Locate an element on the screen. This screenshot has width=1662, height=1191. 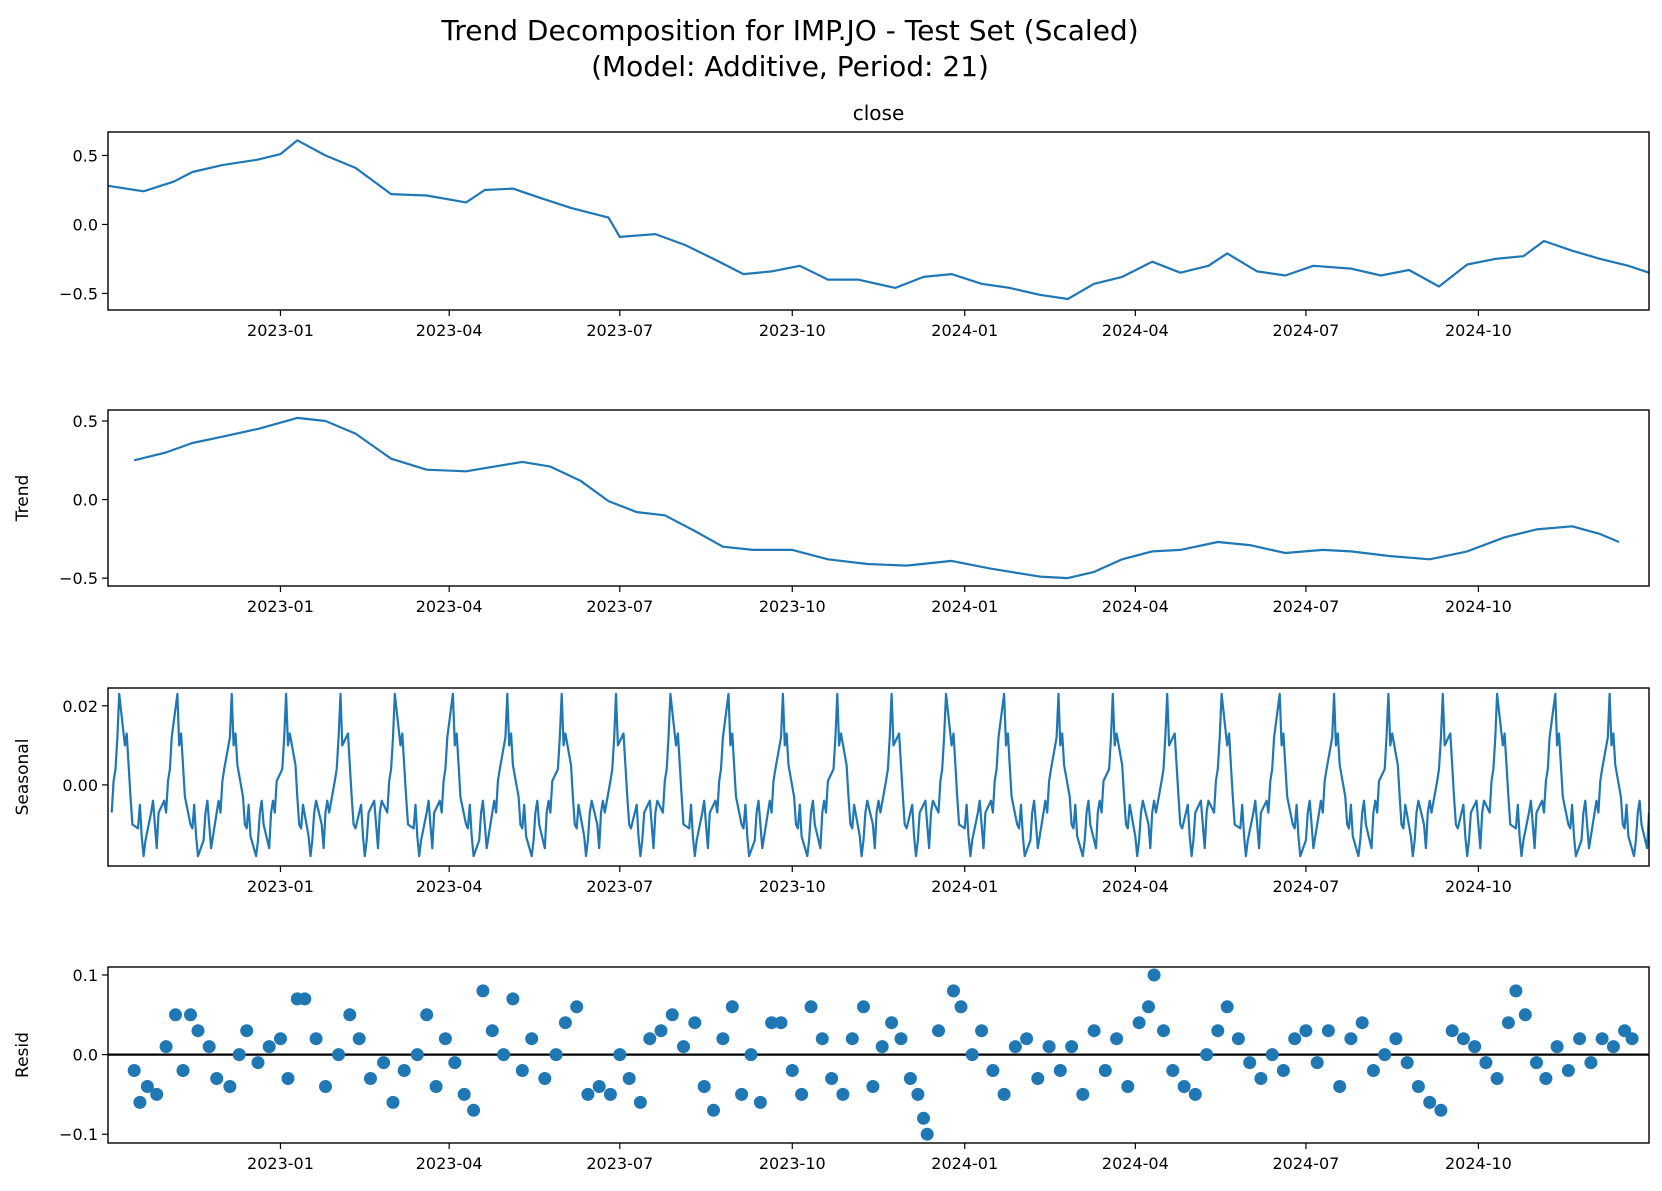
seasonal-series-line is located at coordinates (879, 775).